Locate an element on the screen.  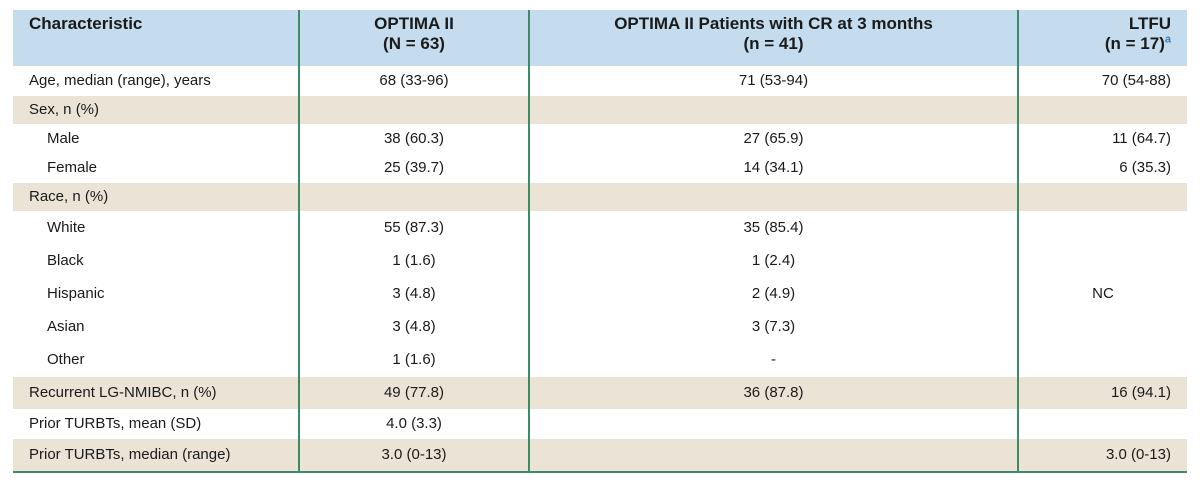
header-cr-n: (n = 41) is located at coordinates (773, 43).